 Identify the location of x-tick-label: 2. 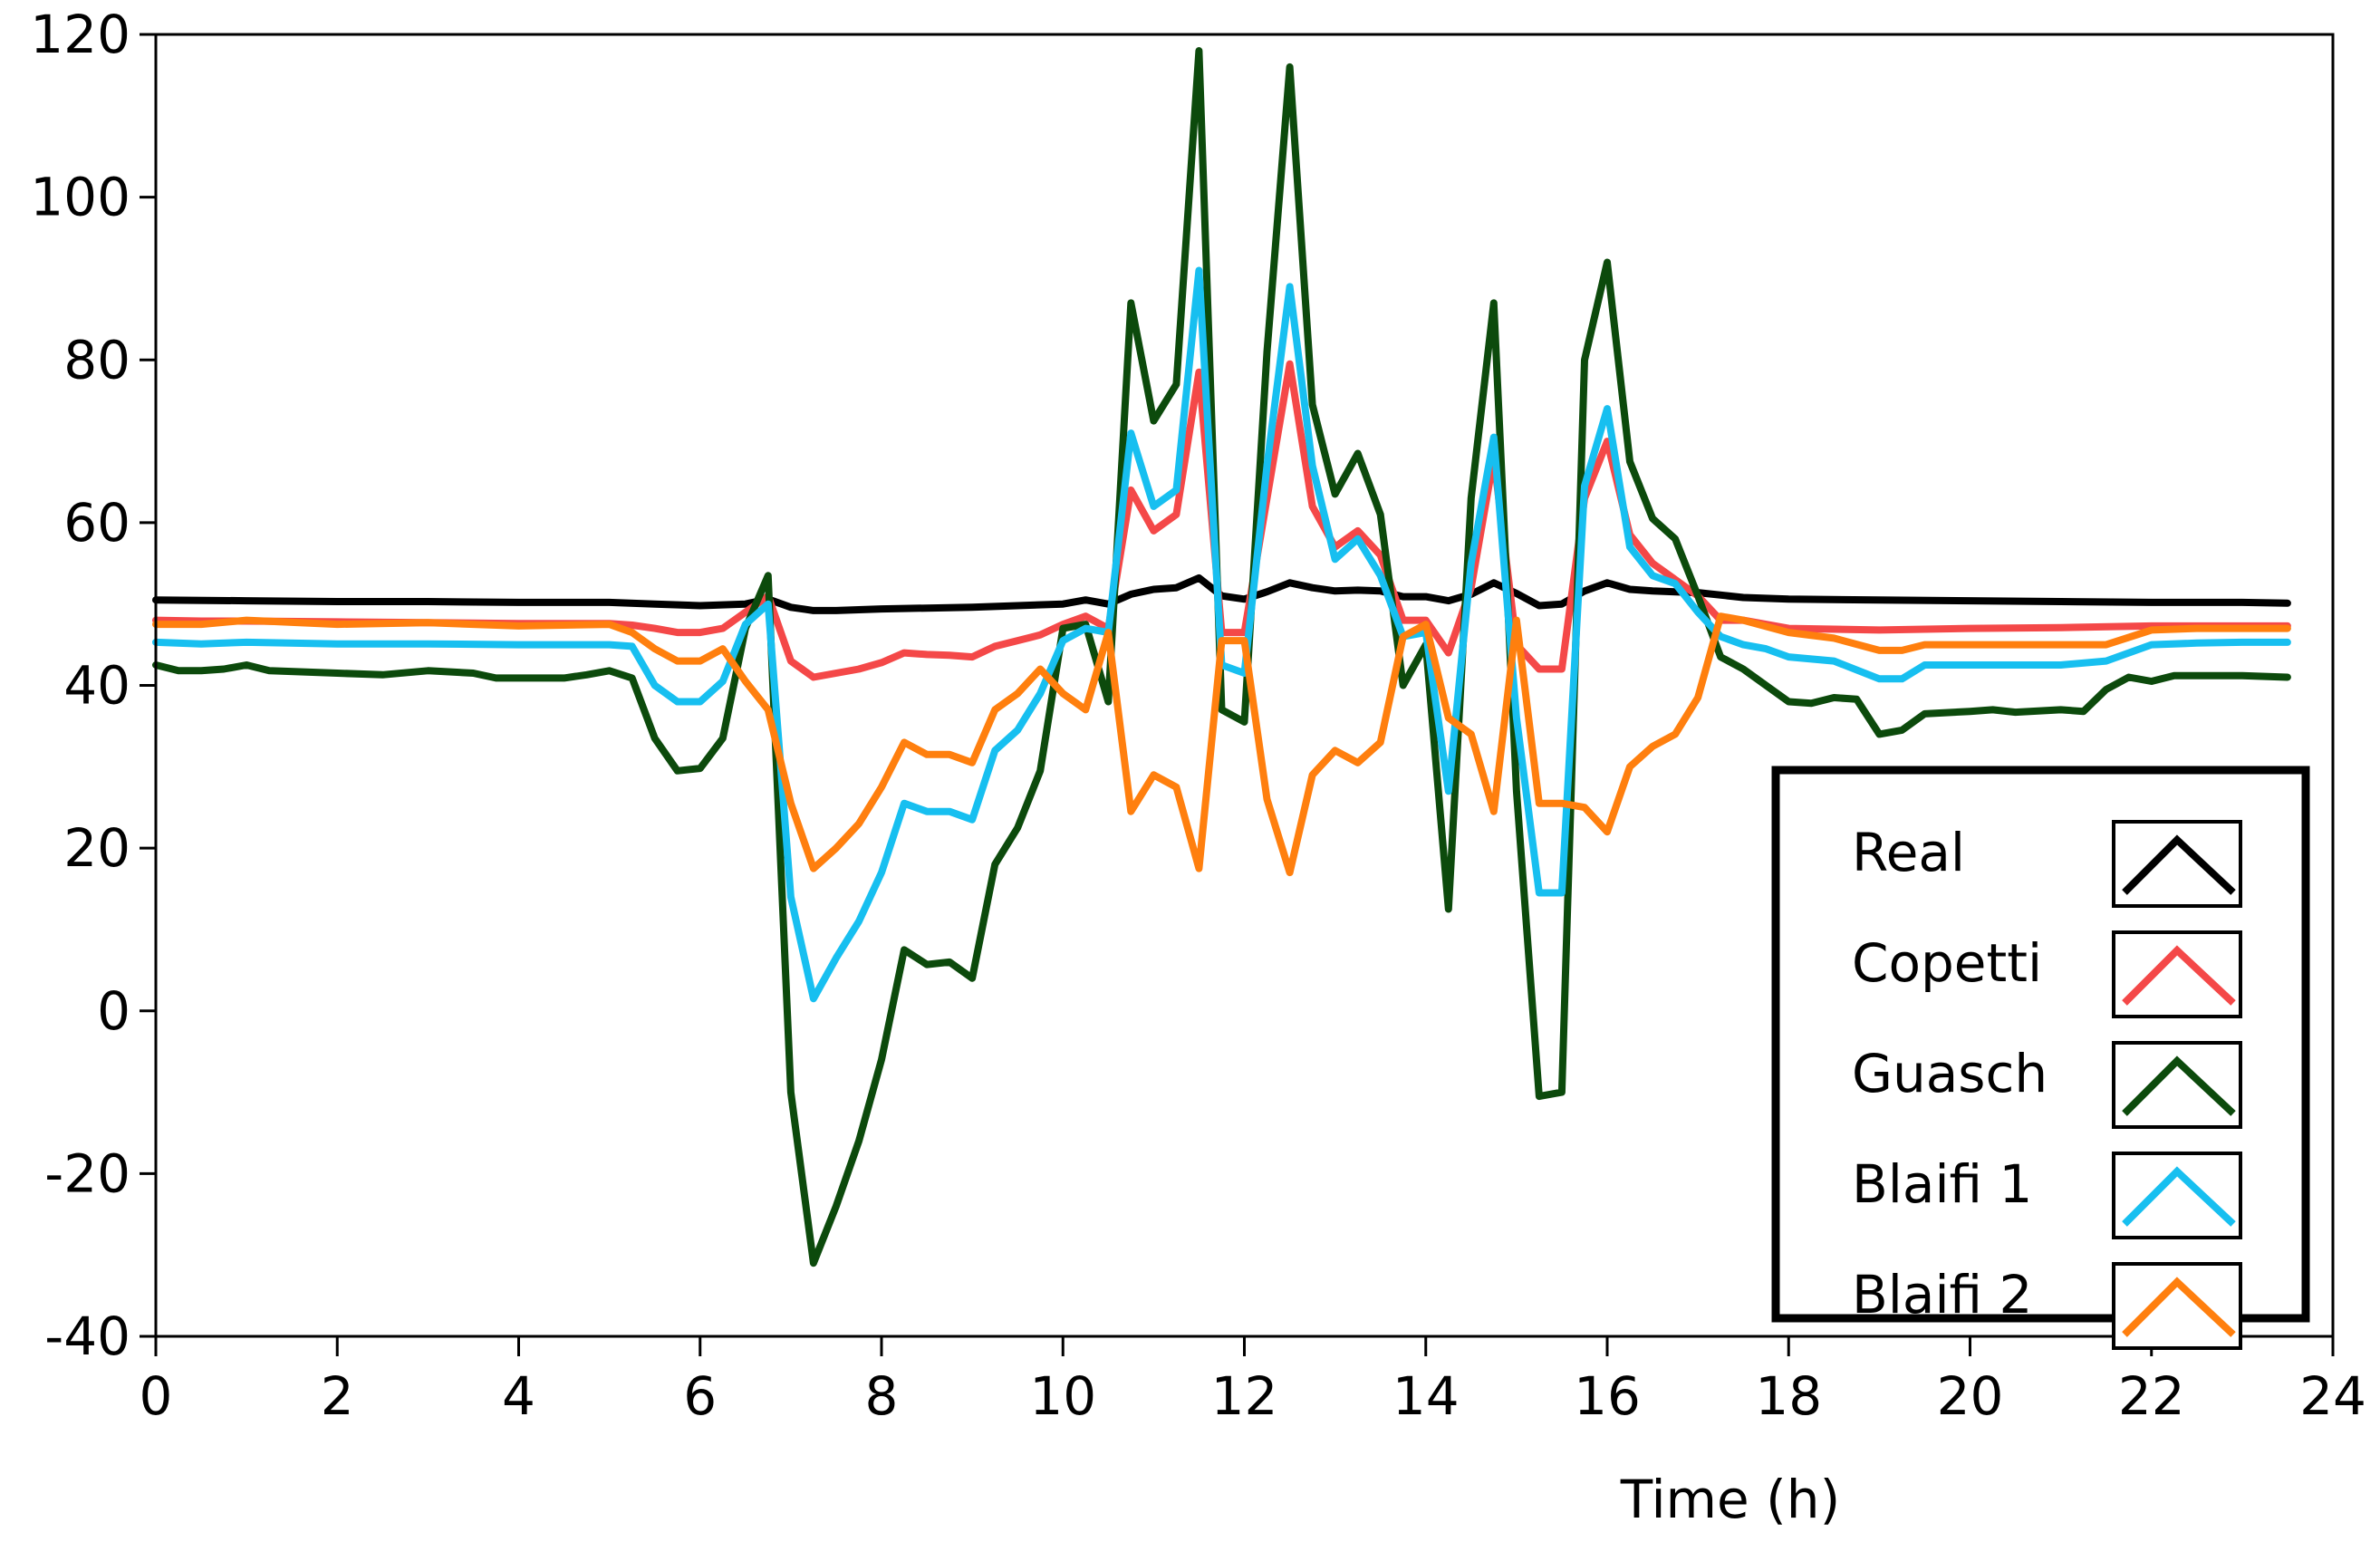
(338, 1396).